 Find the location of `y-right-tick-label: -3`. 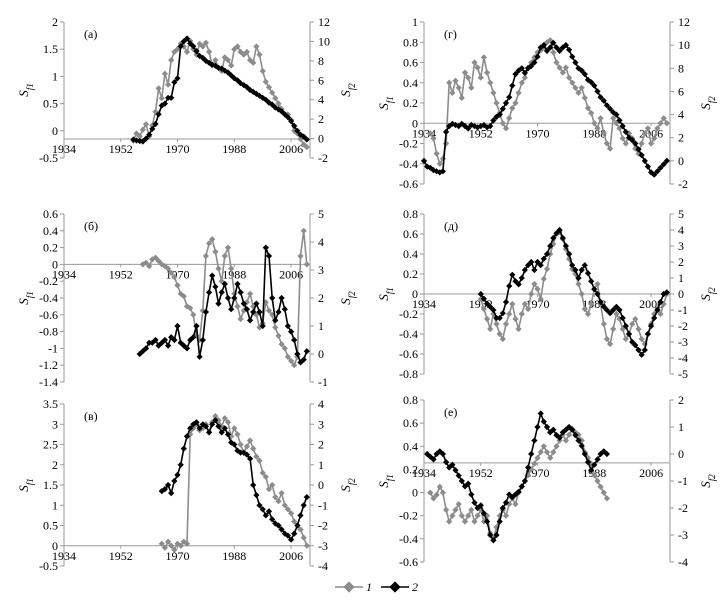

y-right-tick-label: -3 is located at coordinates (683, 342).